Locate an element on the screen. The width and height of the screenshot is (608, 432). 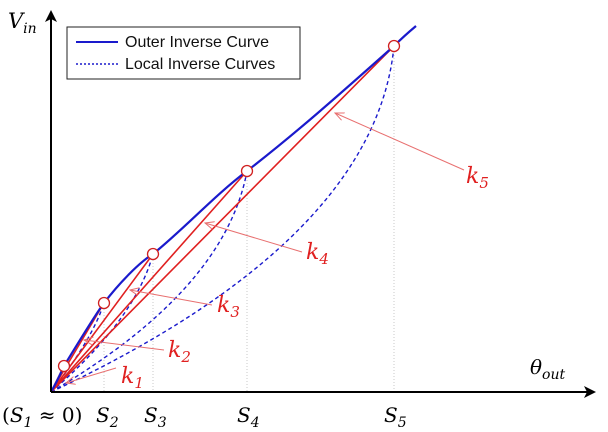
tick-label-s2: S2 is located at coordinates (107, 417).